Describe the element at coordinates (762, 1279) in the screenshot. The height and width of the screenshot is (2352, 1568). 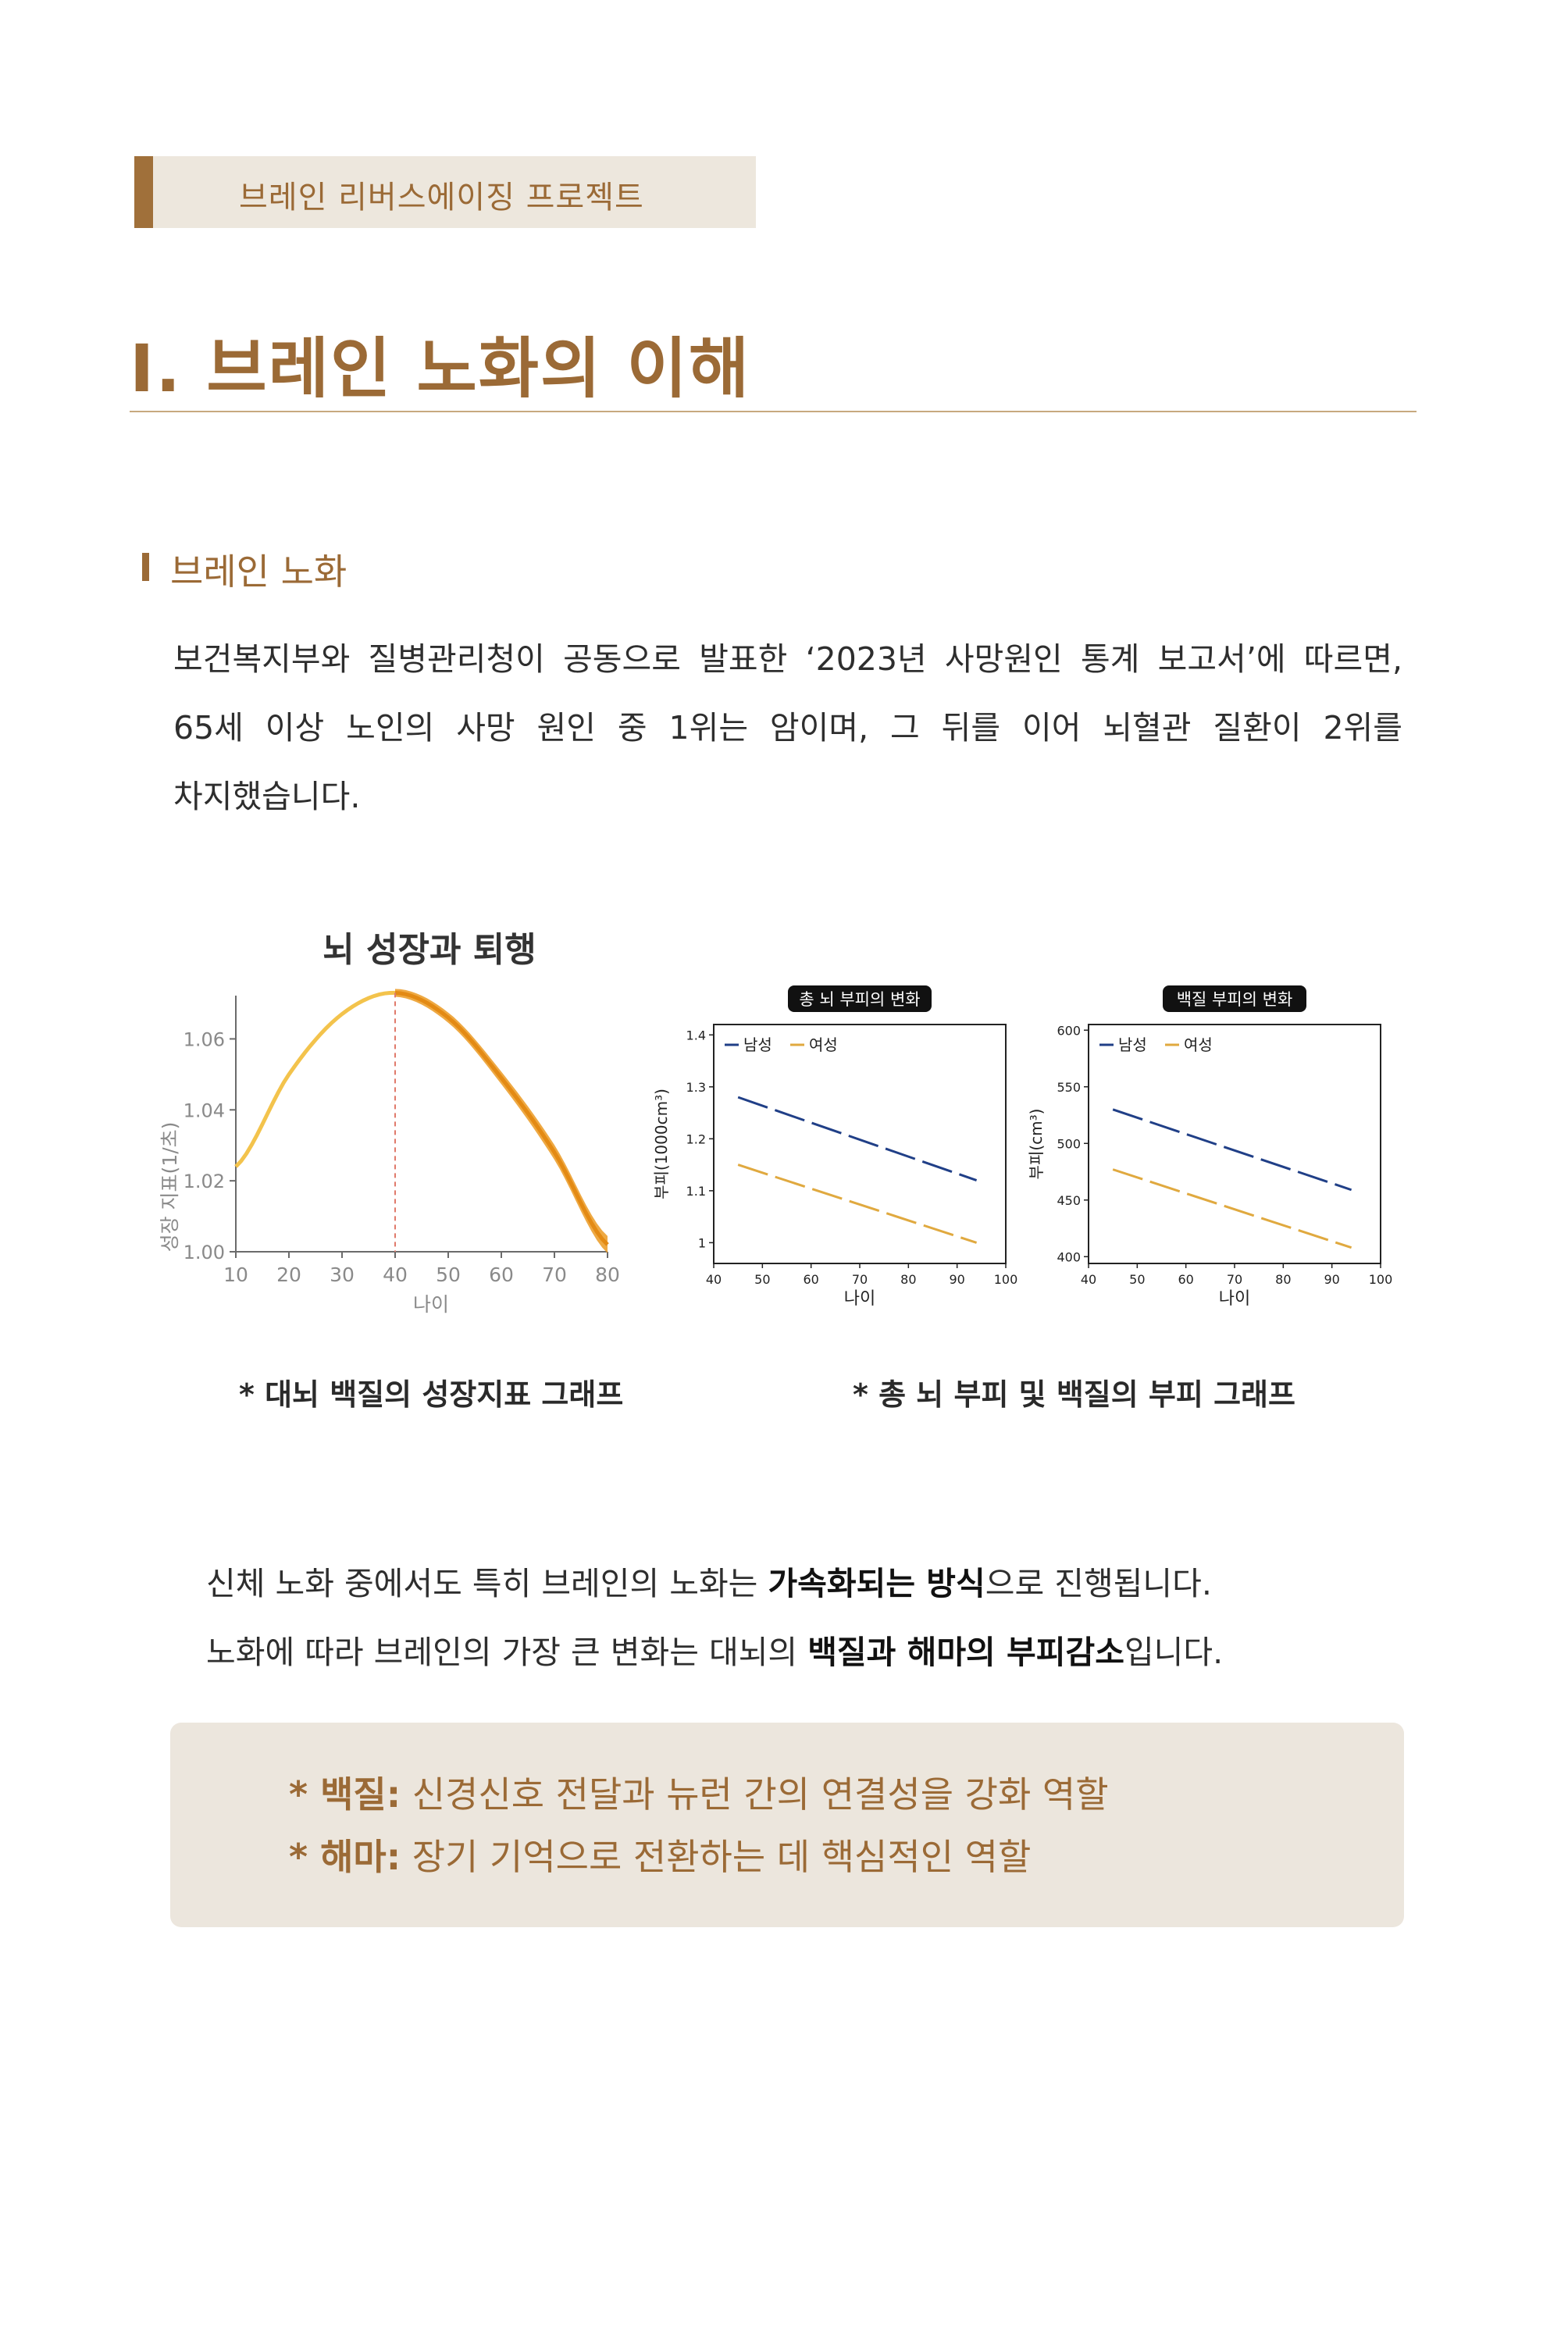
I see `total-volume-x-tick-label: 50` at that location.